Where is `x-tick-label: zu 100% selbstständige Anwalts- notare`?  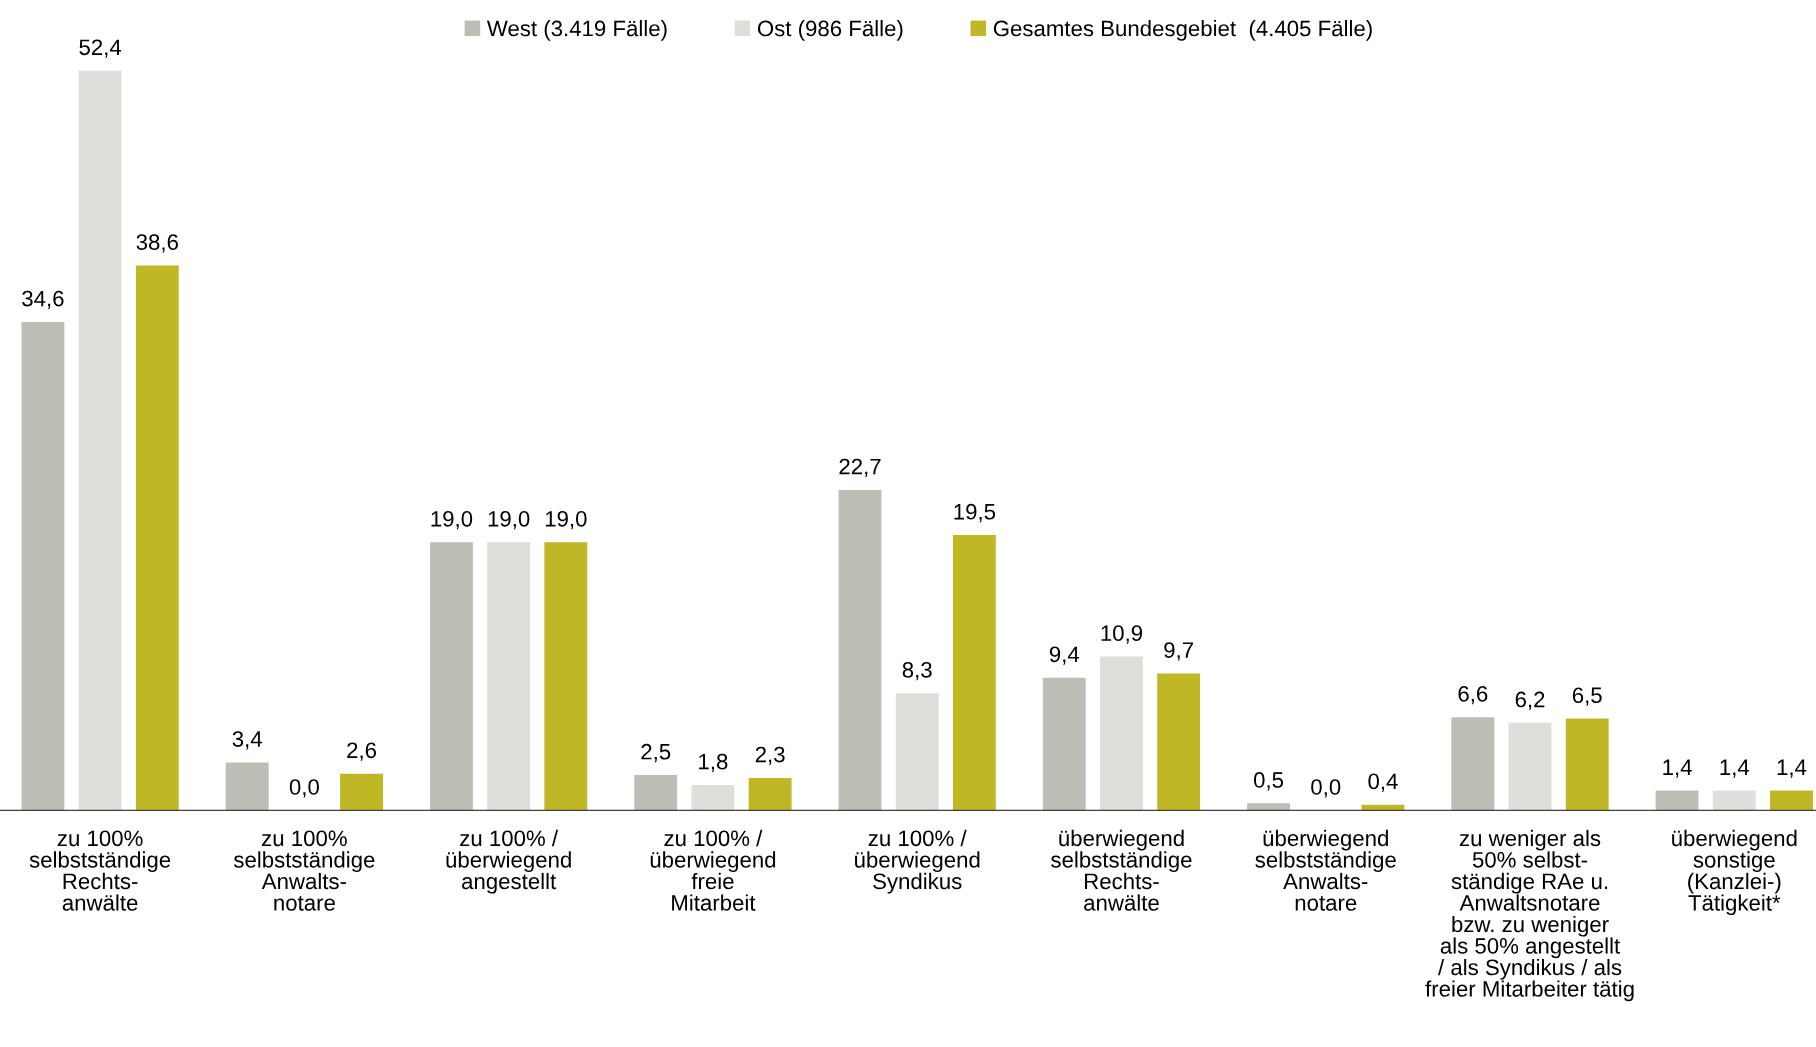 x-tick-label: zu 100% selbstständige Anwalts- notare is located at coordinates (304, 870).